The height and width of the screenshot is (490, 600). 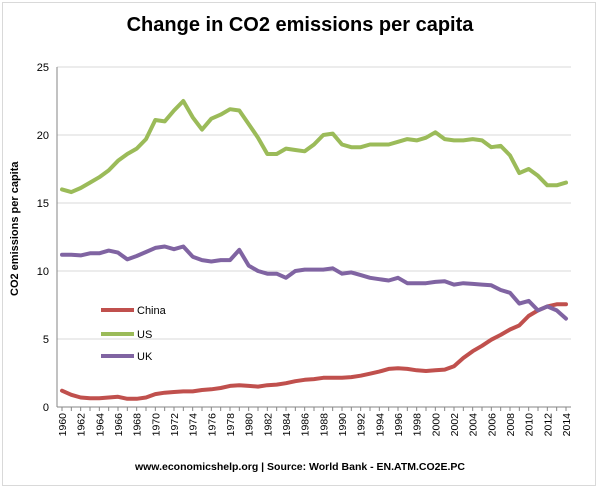 What do you see at coordinates (46, 340) in the screenshot?
I see `y-tick-label: 5` at bounding box center [46, 340].